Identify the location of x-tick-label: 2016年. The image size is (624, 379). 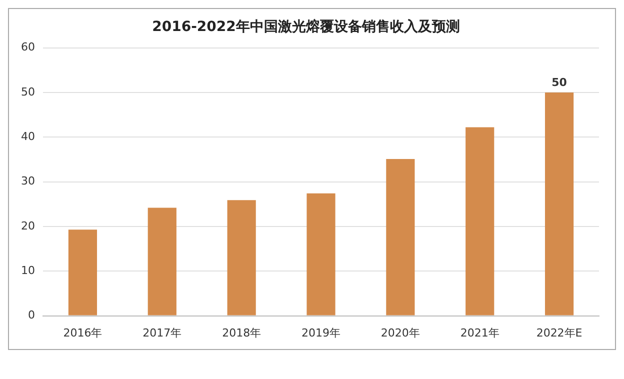
(82, 333).